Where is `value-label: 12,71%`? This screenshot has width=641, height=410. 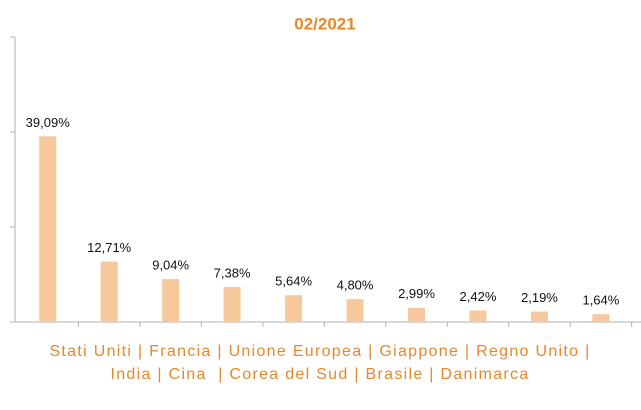
value-label: 12,71% is located at coordinates (109, 247).